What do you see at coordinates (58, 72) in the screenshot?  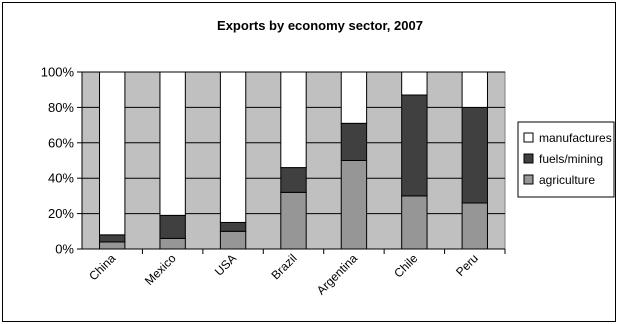 I see `y-tick-label: 100%` at bounding box center [58, 72].